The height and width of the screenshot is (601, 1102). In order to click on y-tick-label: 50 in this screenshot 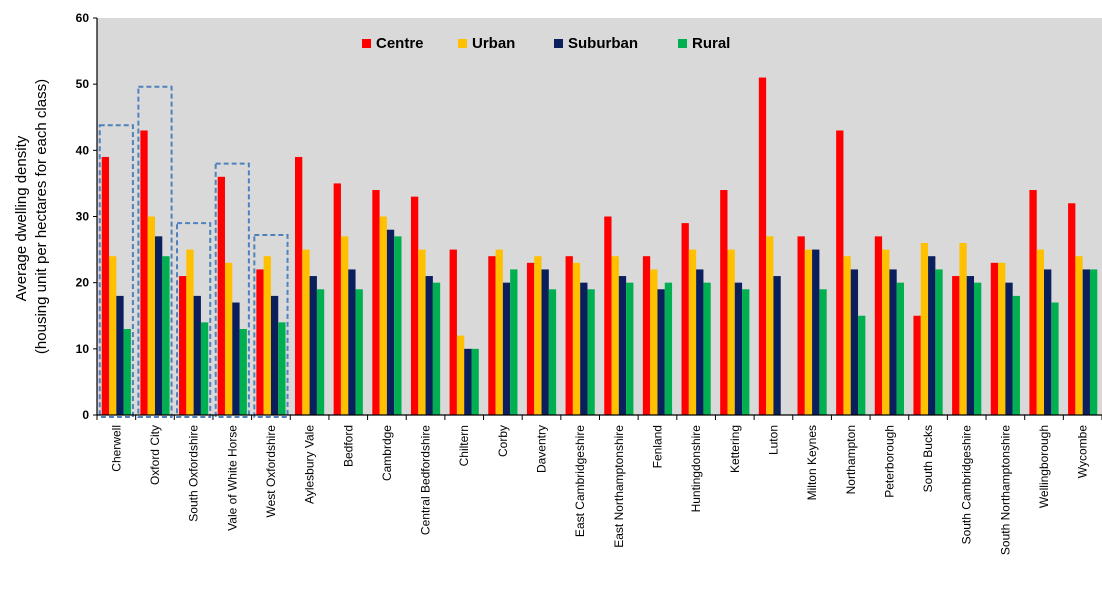, I will do `click(83, 84)`.